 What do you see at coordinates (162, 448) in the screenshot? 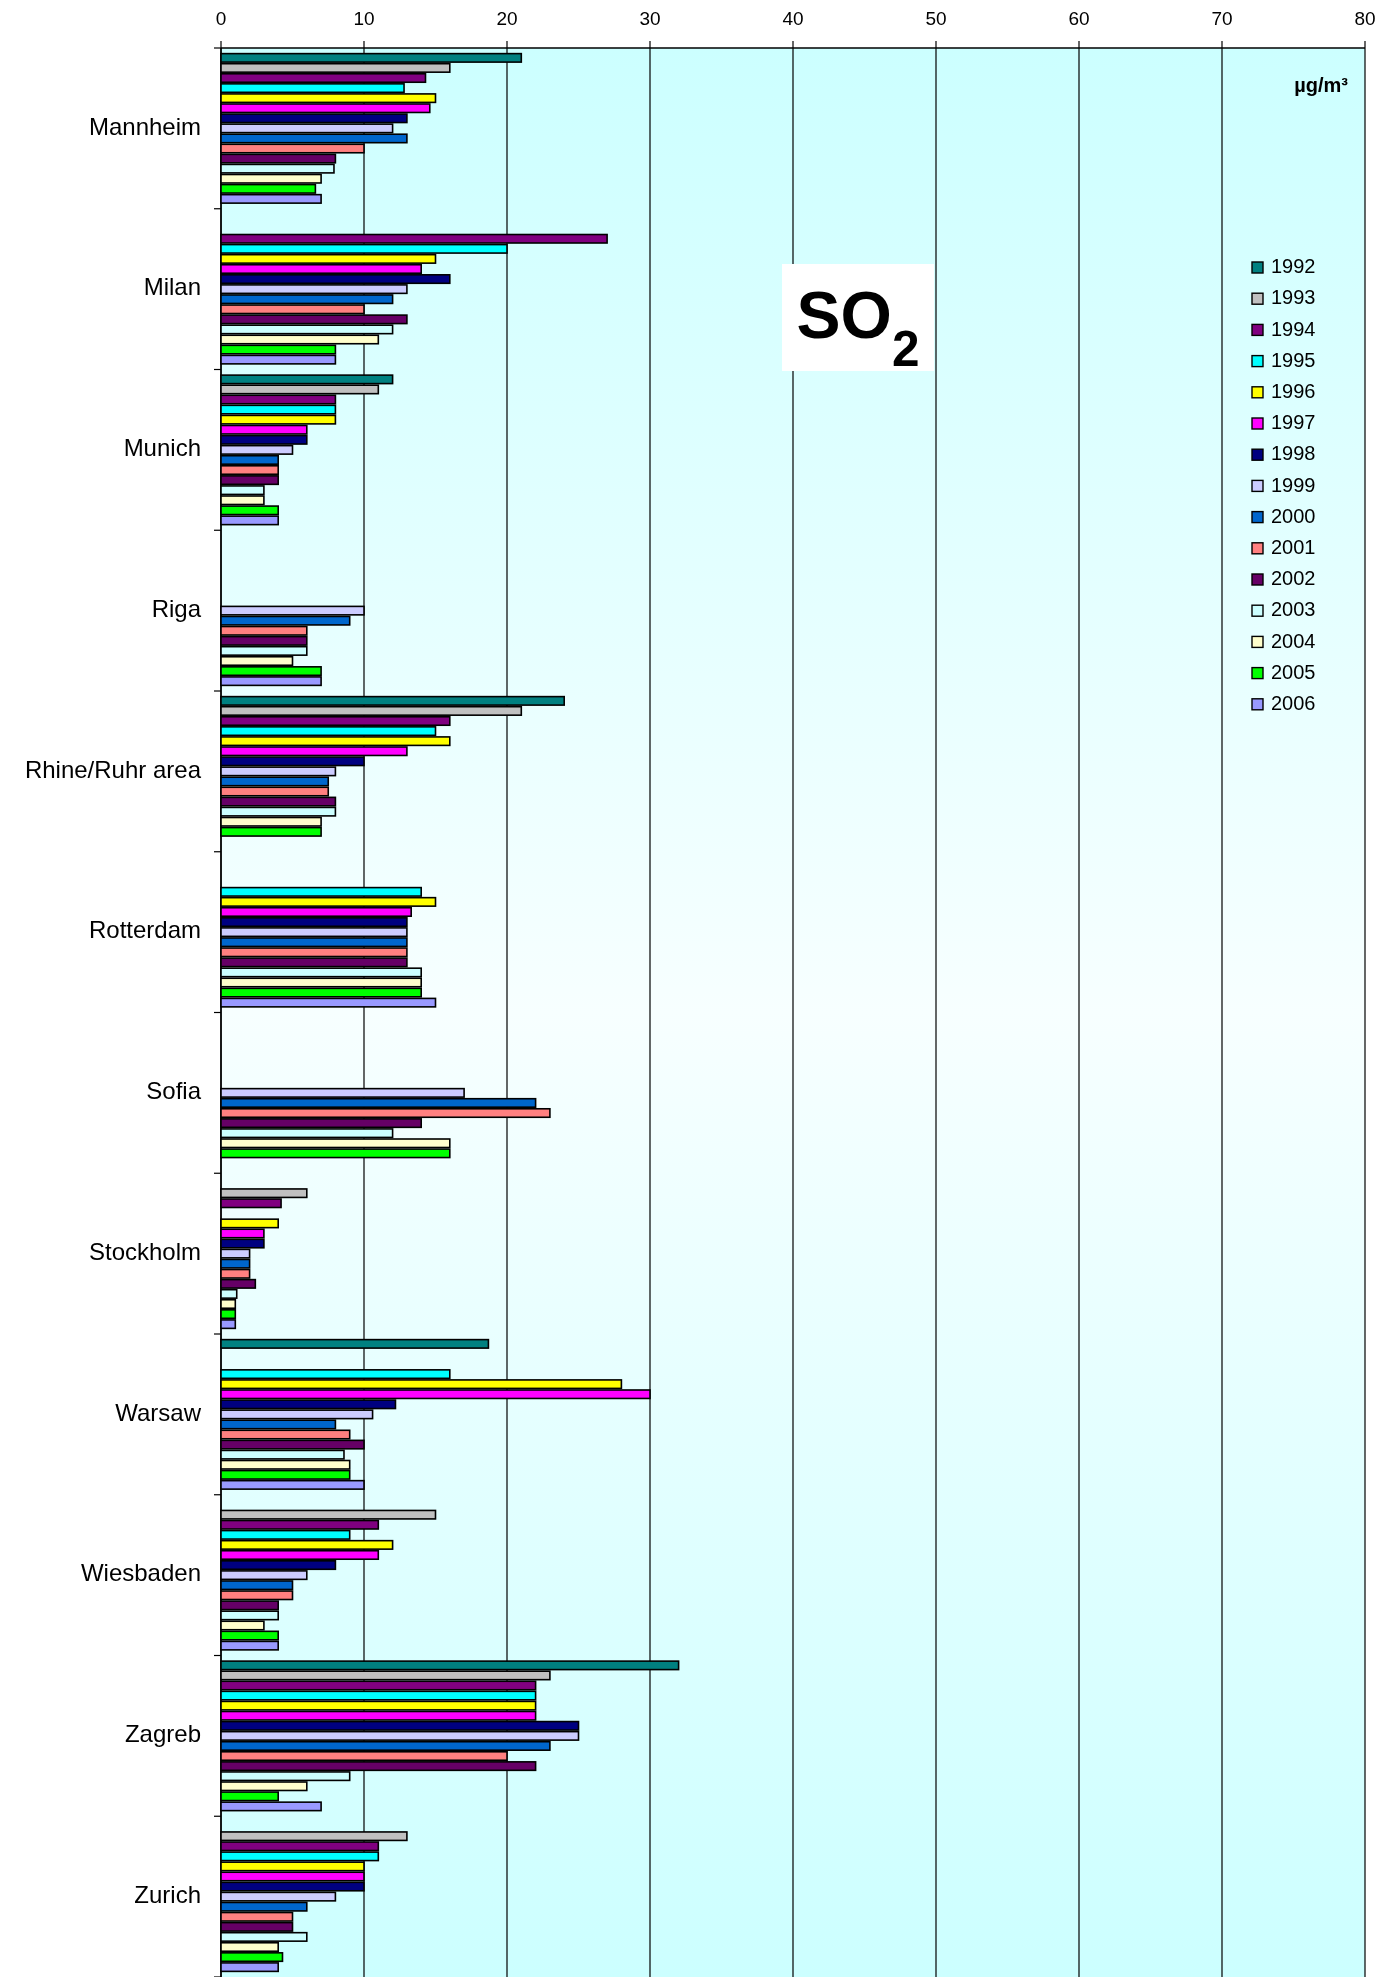
I see `y-tick-label: Munich` at bounding box center [162, 448].